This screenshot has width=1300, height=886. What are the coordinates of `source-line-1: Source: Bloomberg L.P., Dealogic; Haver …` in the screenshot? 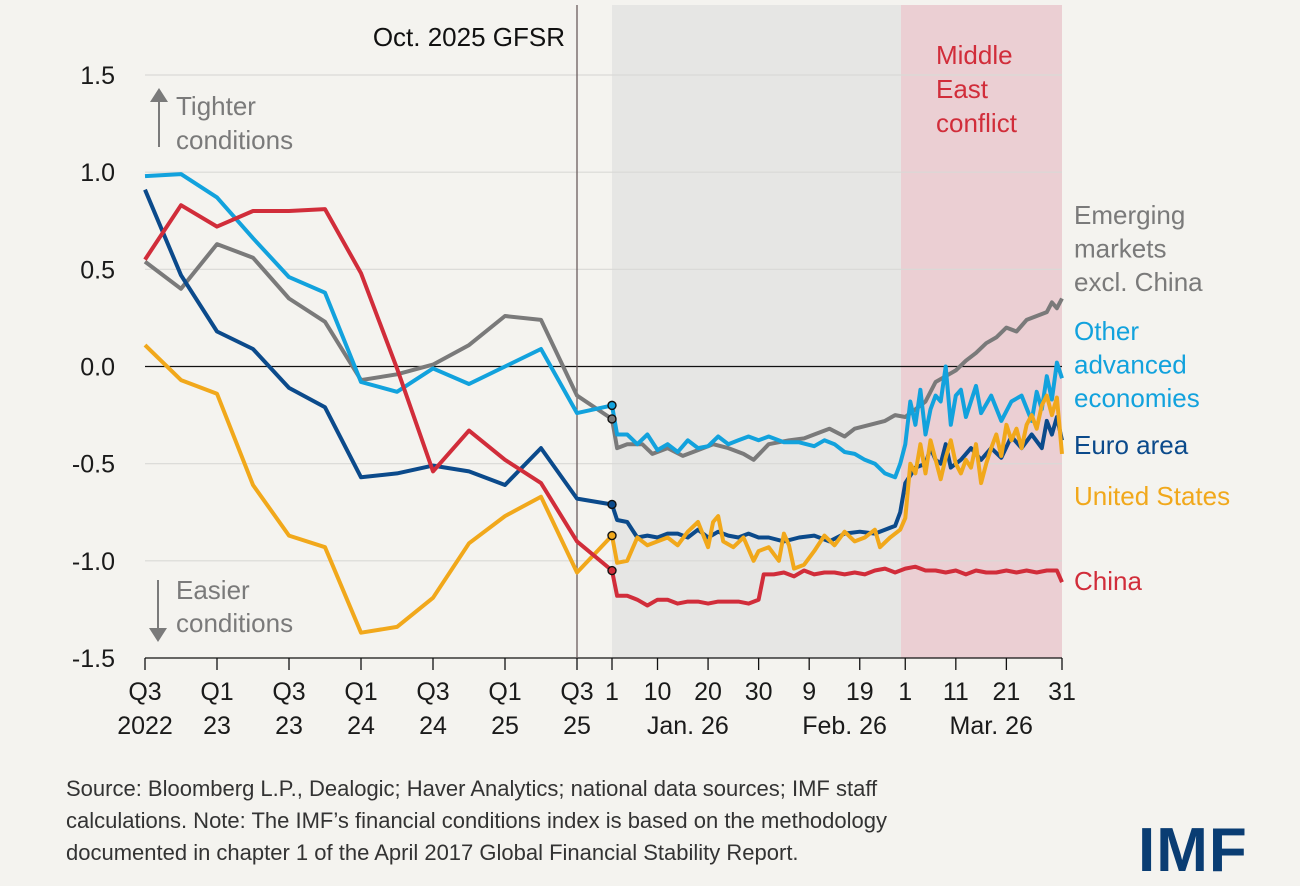 It's located at (472, 788).